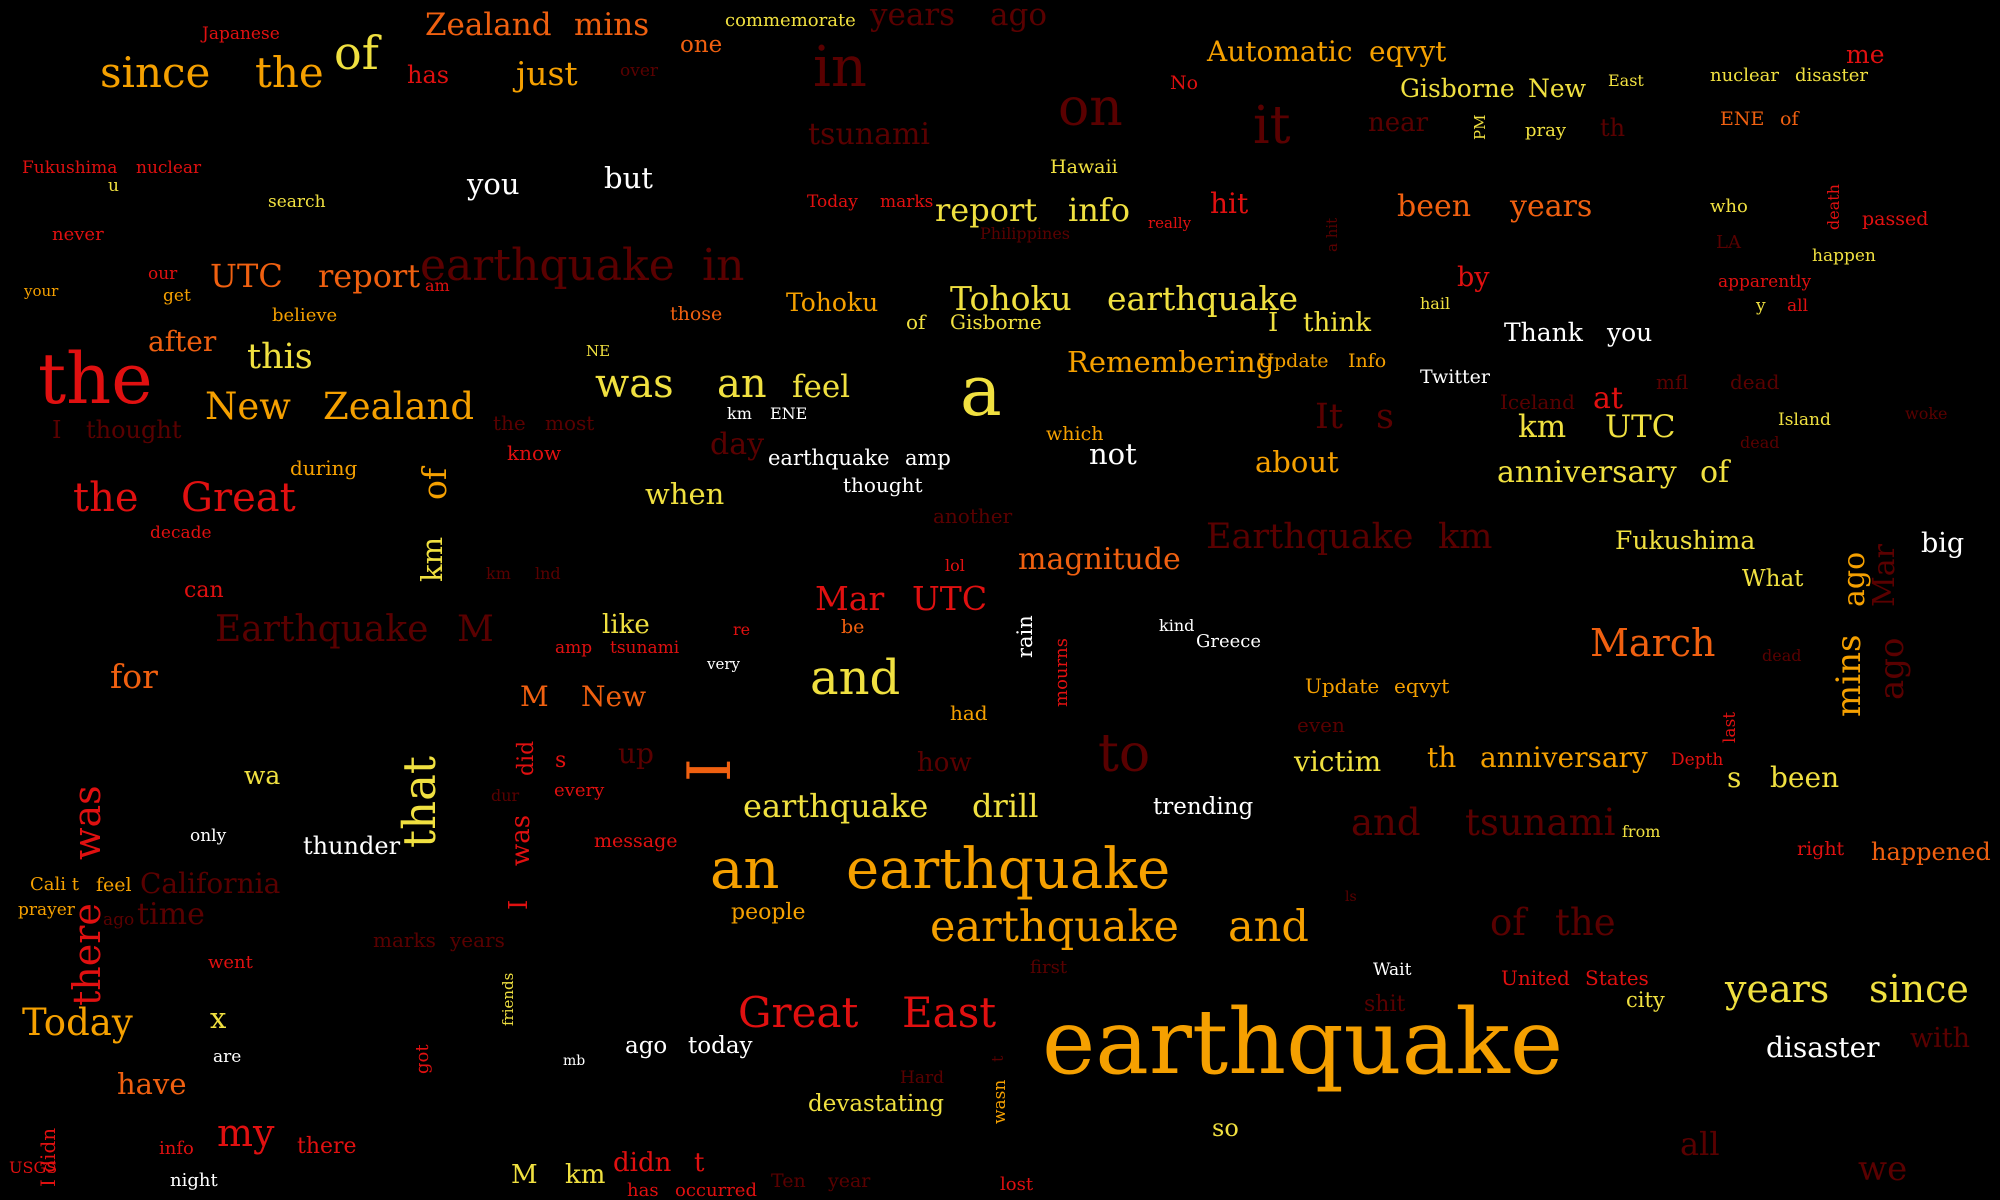 This screenshot has width=2000, height=1200. Describe the element at coordinates (152, 1084) in the screenshot. I see `cloud-word: have` at that location.